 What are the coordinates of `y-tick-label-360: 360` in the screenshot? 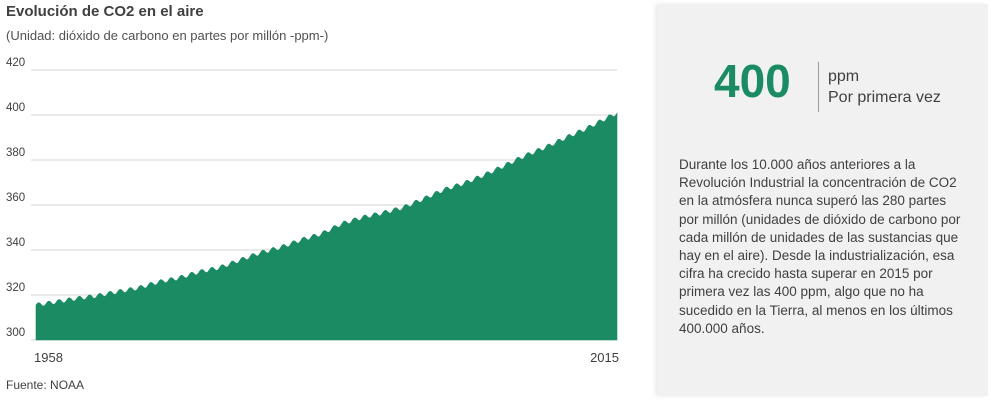 It's located at (15, 198).